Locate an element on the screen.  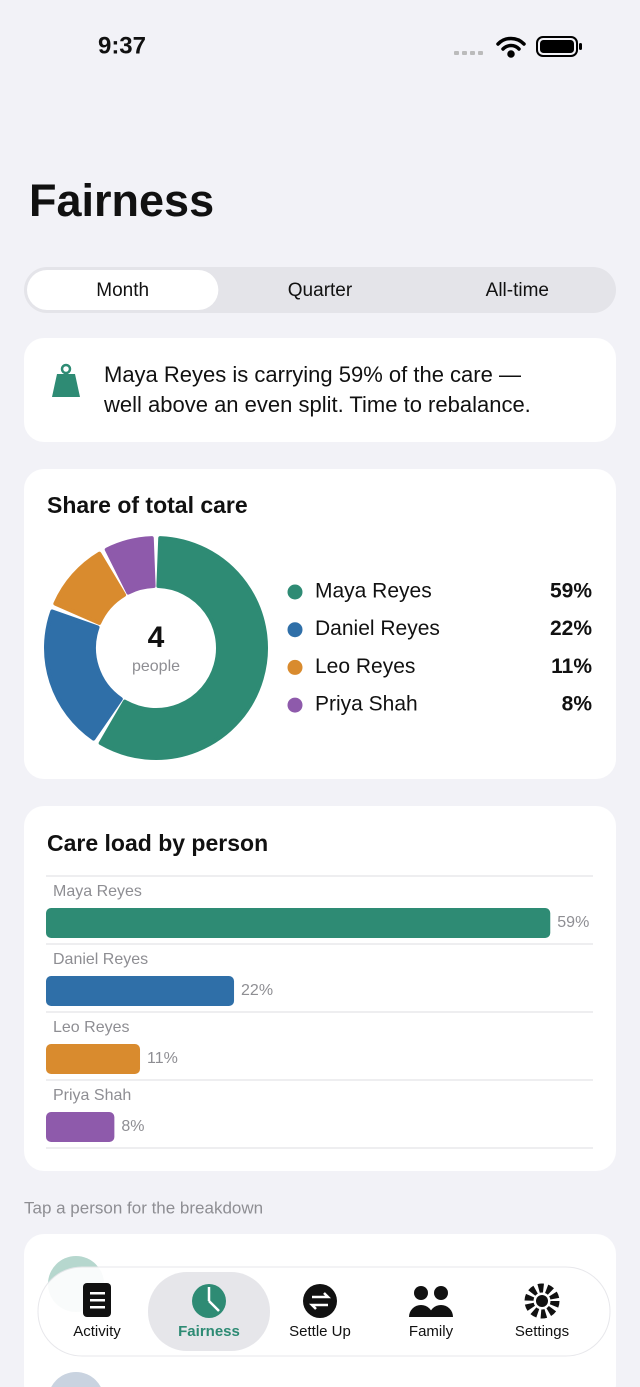
tab-icon-arrows is located at coordinates (320, 1301).